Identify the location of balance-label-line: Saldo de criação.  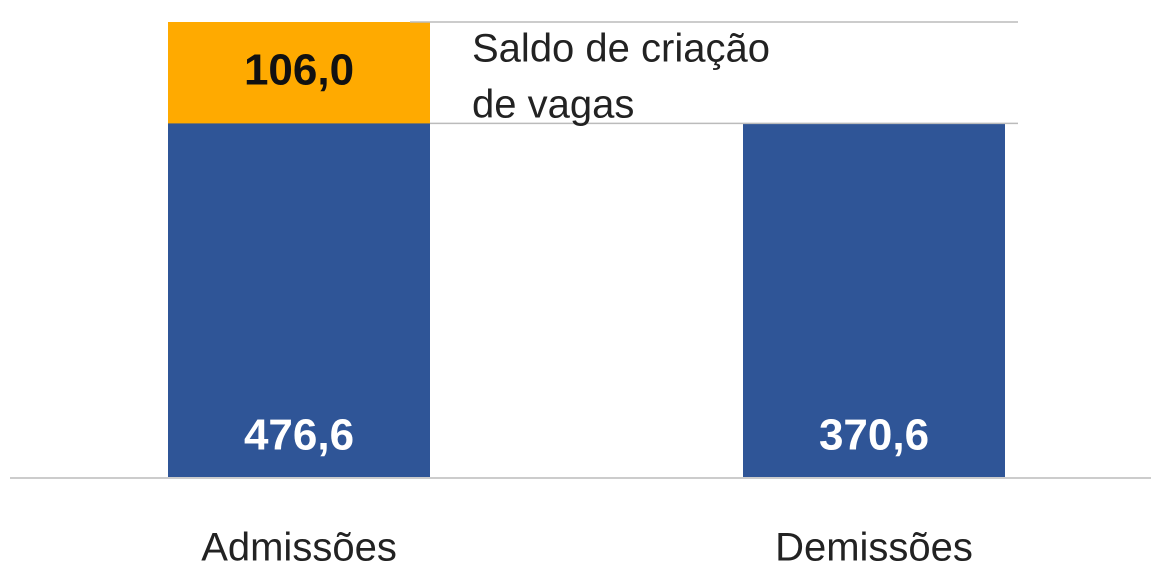
(621, 48).